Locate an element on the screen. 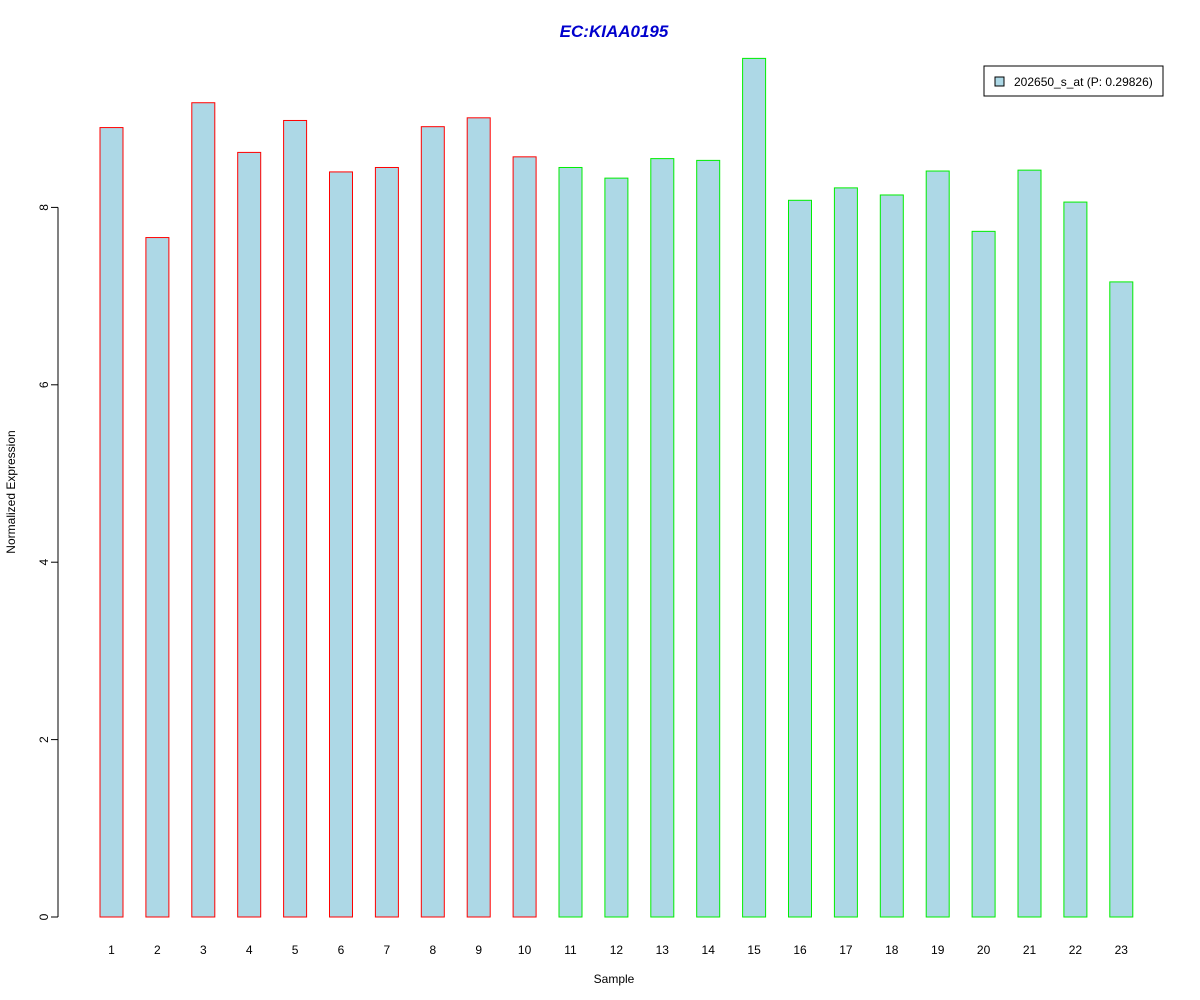  x-tick-label: 5 is located at coordinates (295, 950).